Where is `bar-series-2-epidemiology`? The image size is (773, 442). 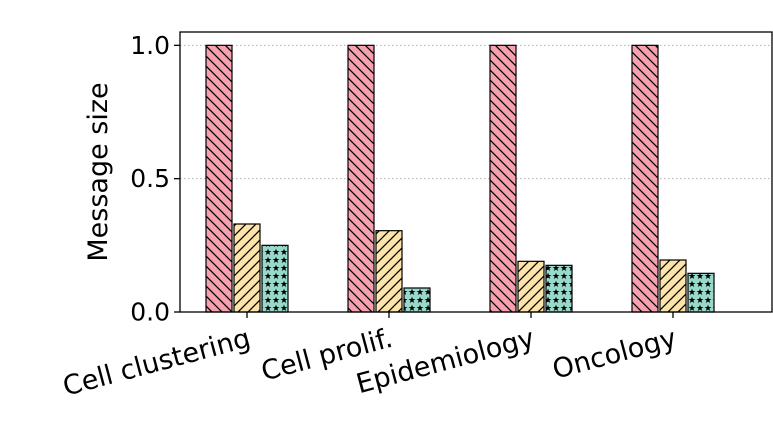
bar-series-2-epidemiology is located at coordinates (531, 286).